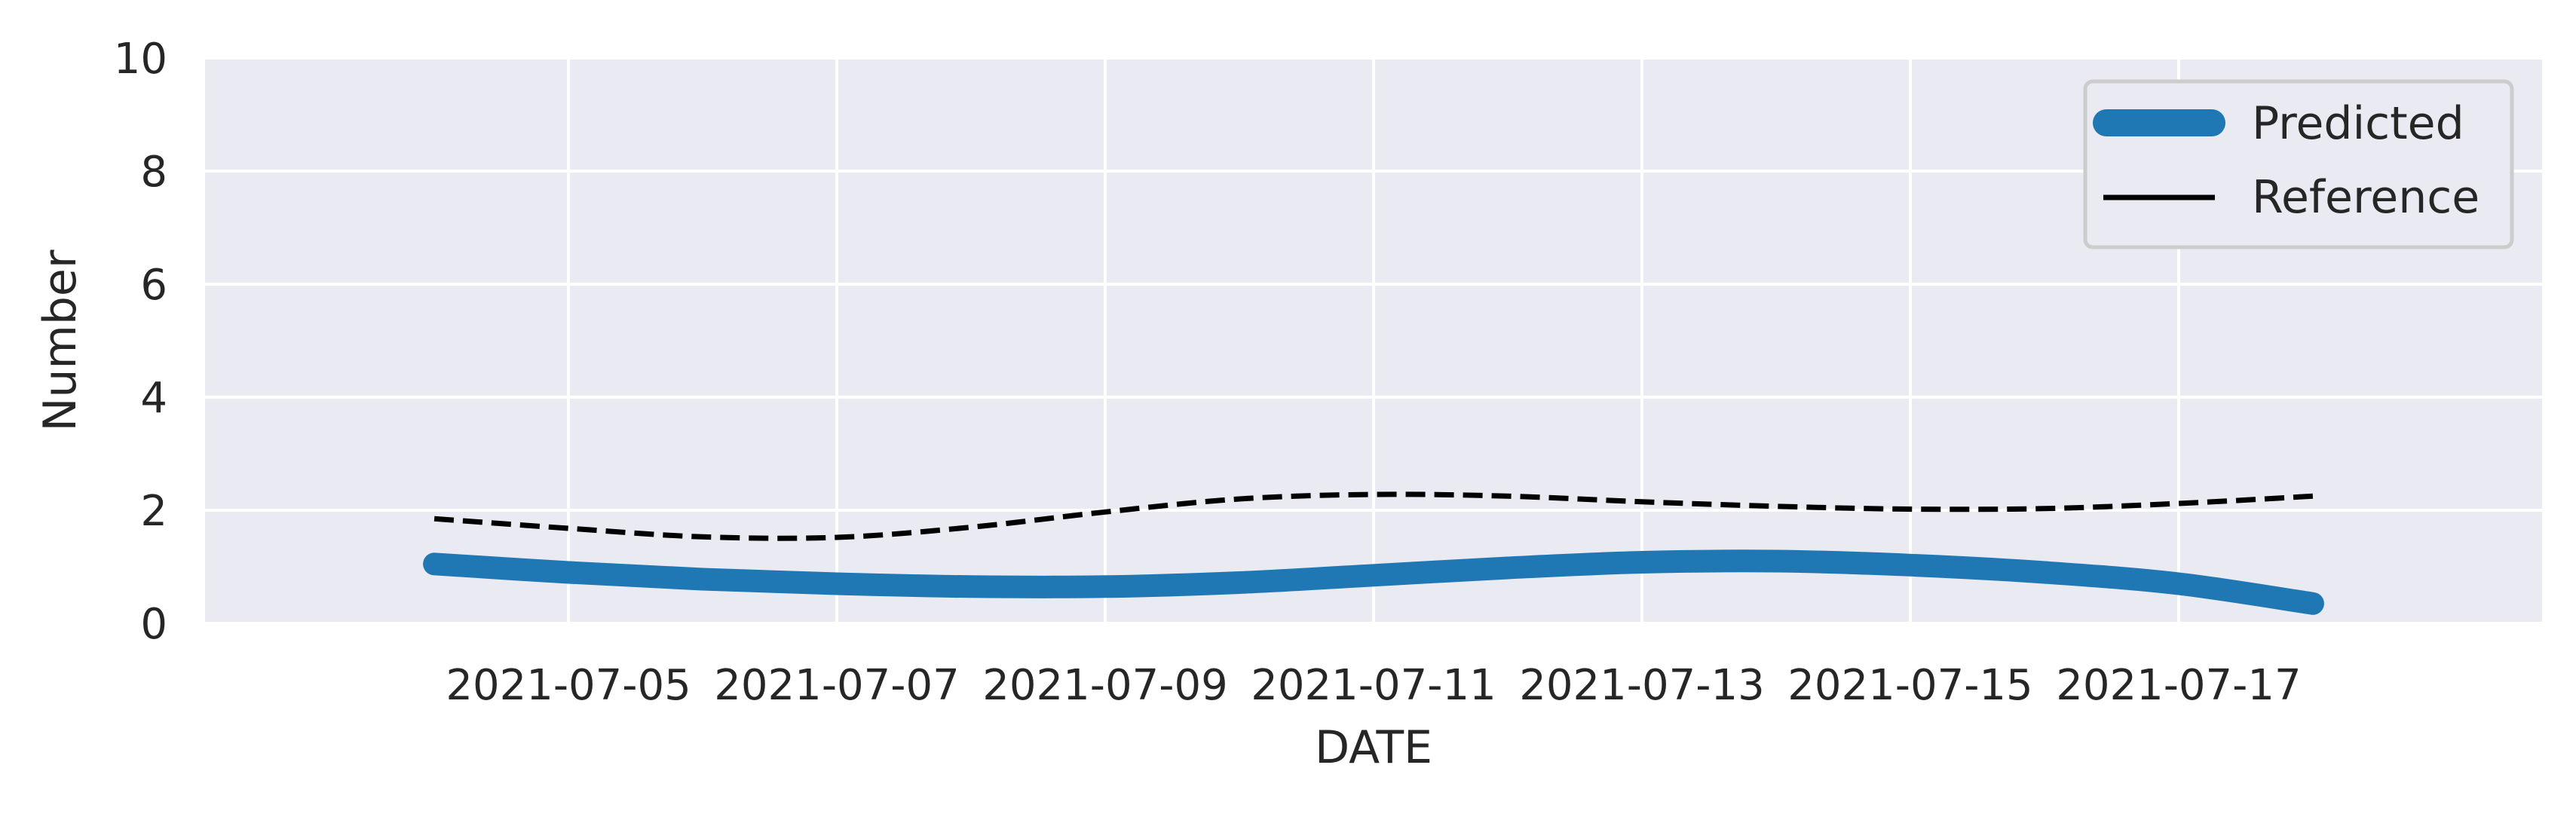 The width and height of the screenshot is (2576, 817). I want to click on y-tick-labels: 0 2 4 6 8 10, so click(140, 342).